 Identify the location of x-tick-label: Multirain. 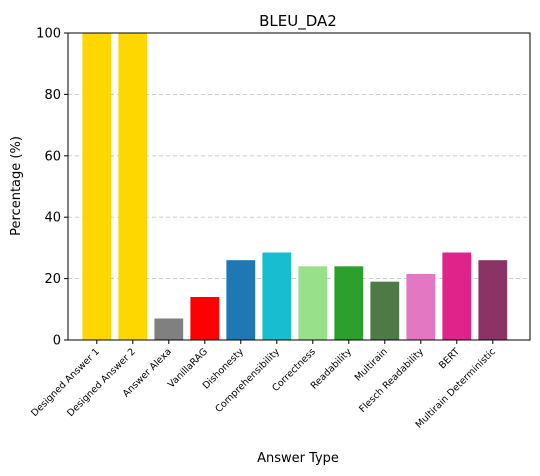
(371, 364).